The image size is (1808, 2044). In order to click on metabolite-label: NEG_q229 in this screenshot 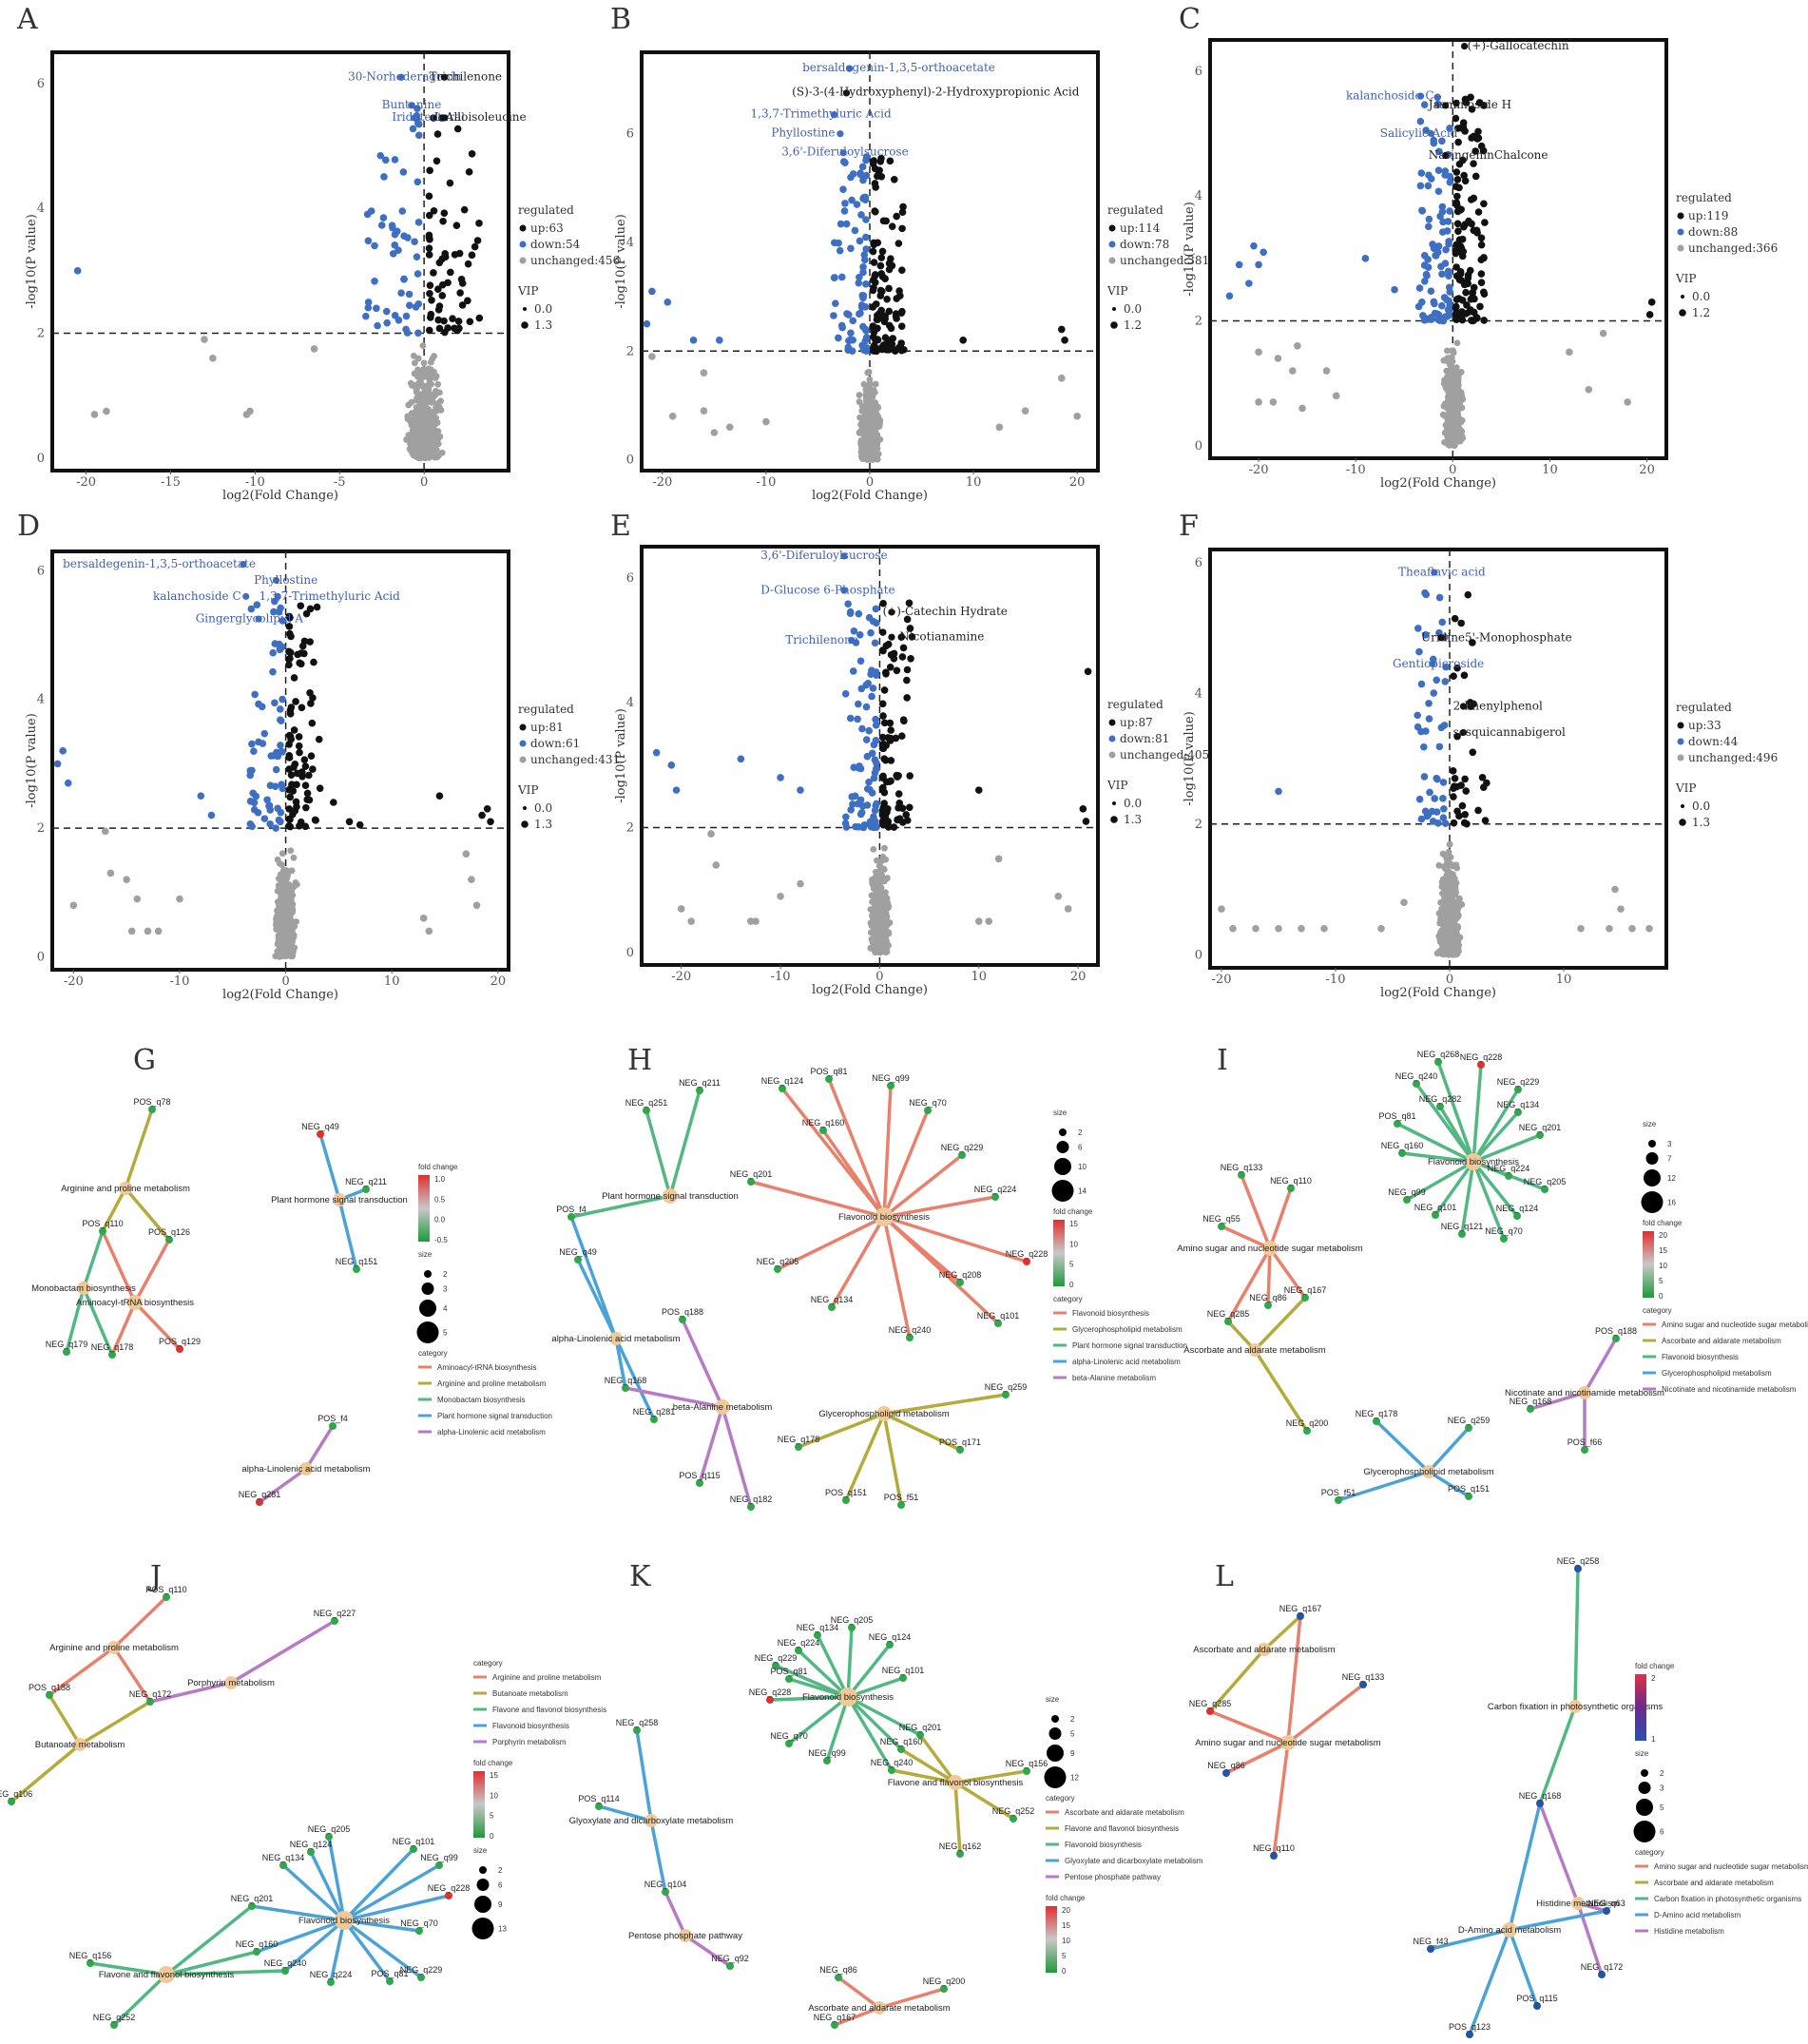, I will do `click(962, 1147)`.